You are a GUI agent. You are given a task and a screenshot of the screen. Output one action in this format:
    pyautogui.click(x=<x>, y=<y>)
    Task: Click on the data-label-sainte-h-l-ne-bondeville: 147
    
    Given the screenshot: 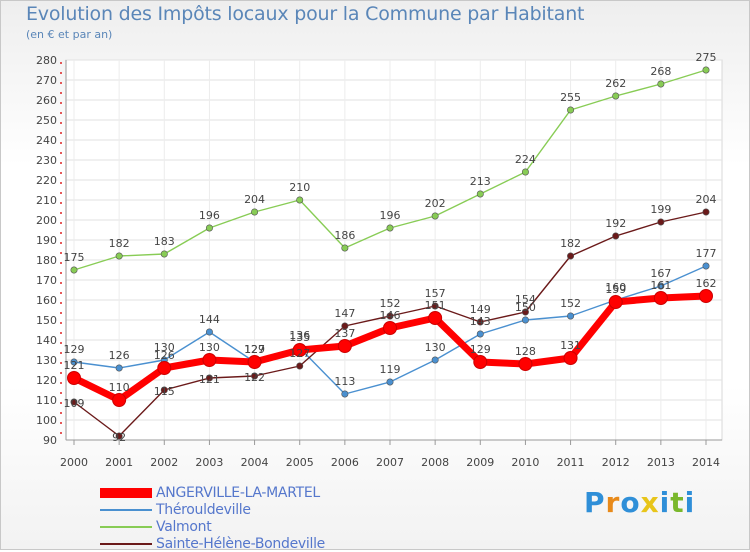 What is the action you would take?
    pyautogui.click(x=344, y=313)
    